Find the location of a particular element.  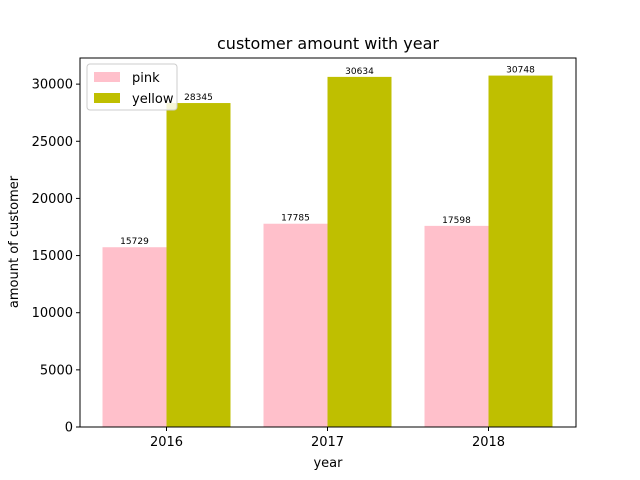

data-label-pink-2016: 15729 is located at coordinates (134, 242).